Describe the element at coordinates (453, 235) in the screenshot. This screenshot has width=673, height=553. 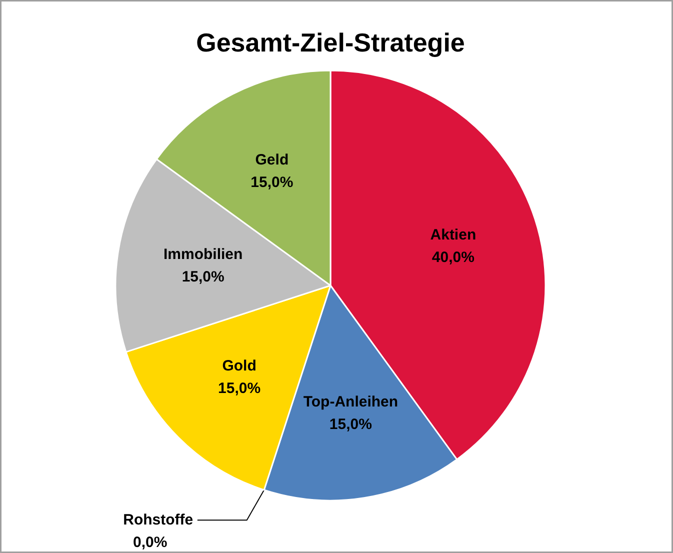
I see `slice-label: Aktien` at that location.